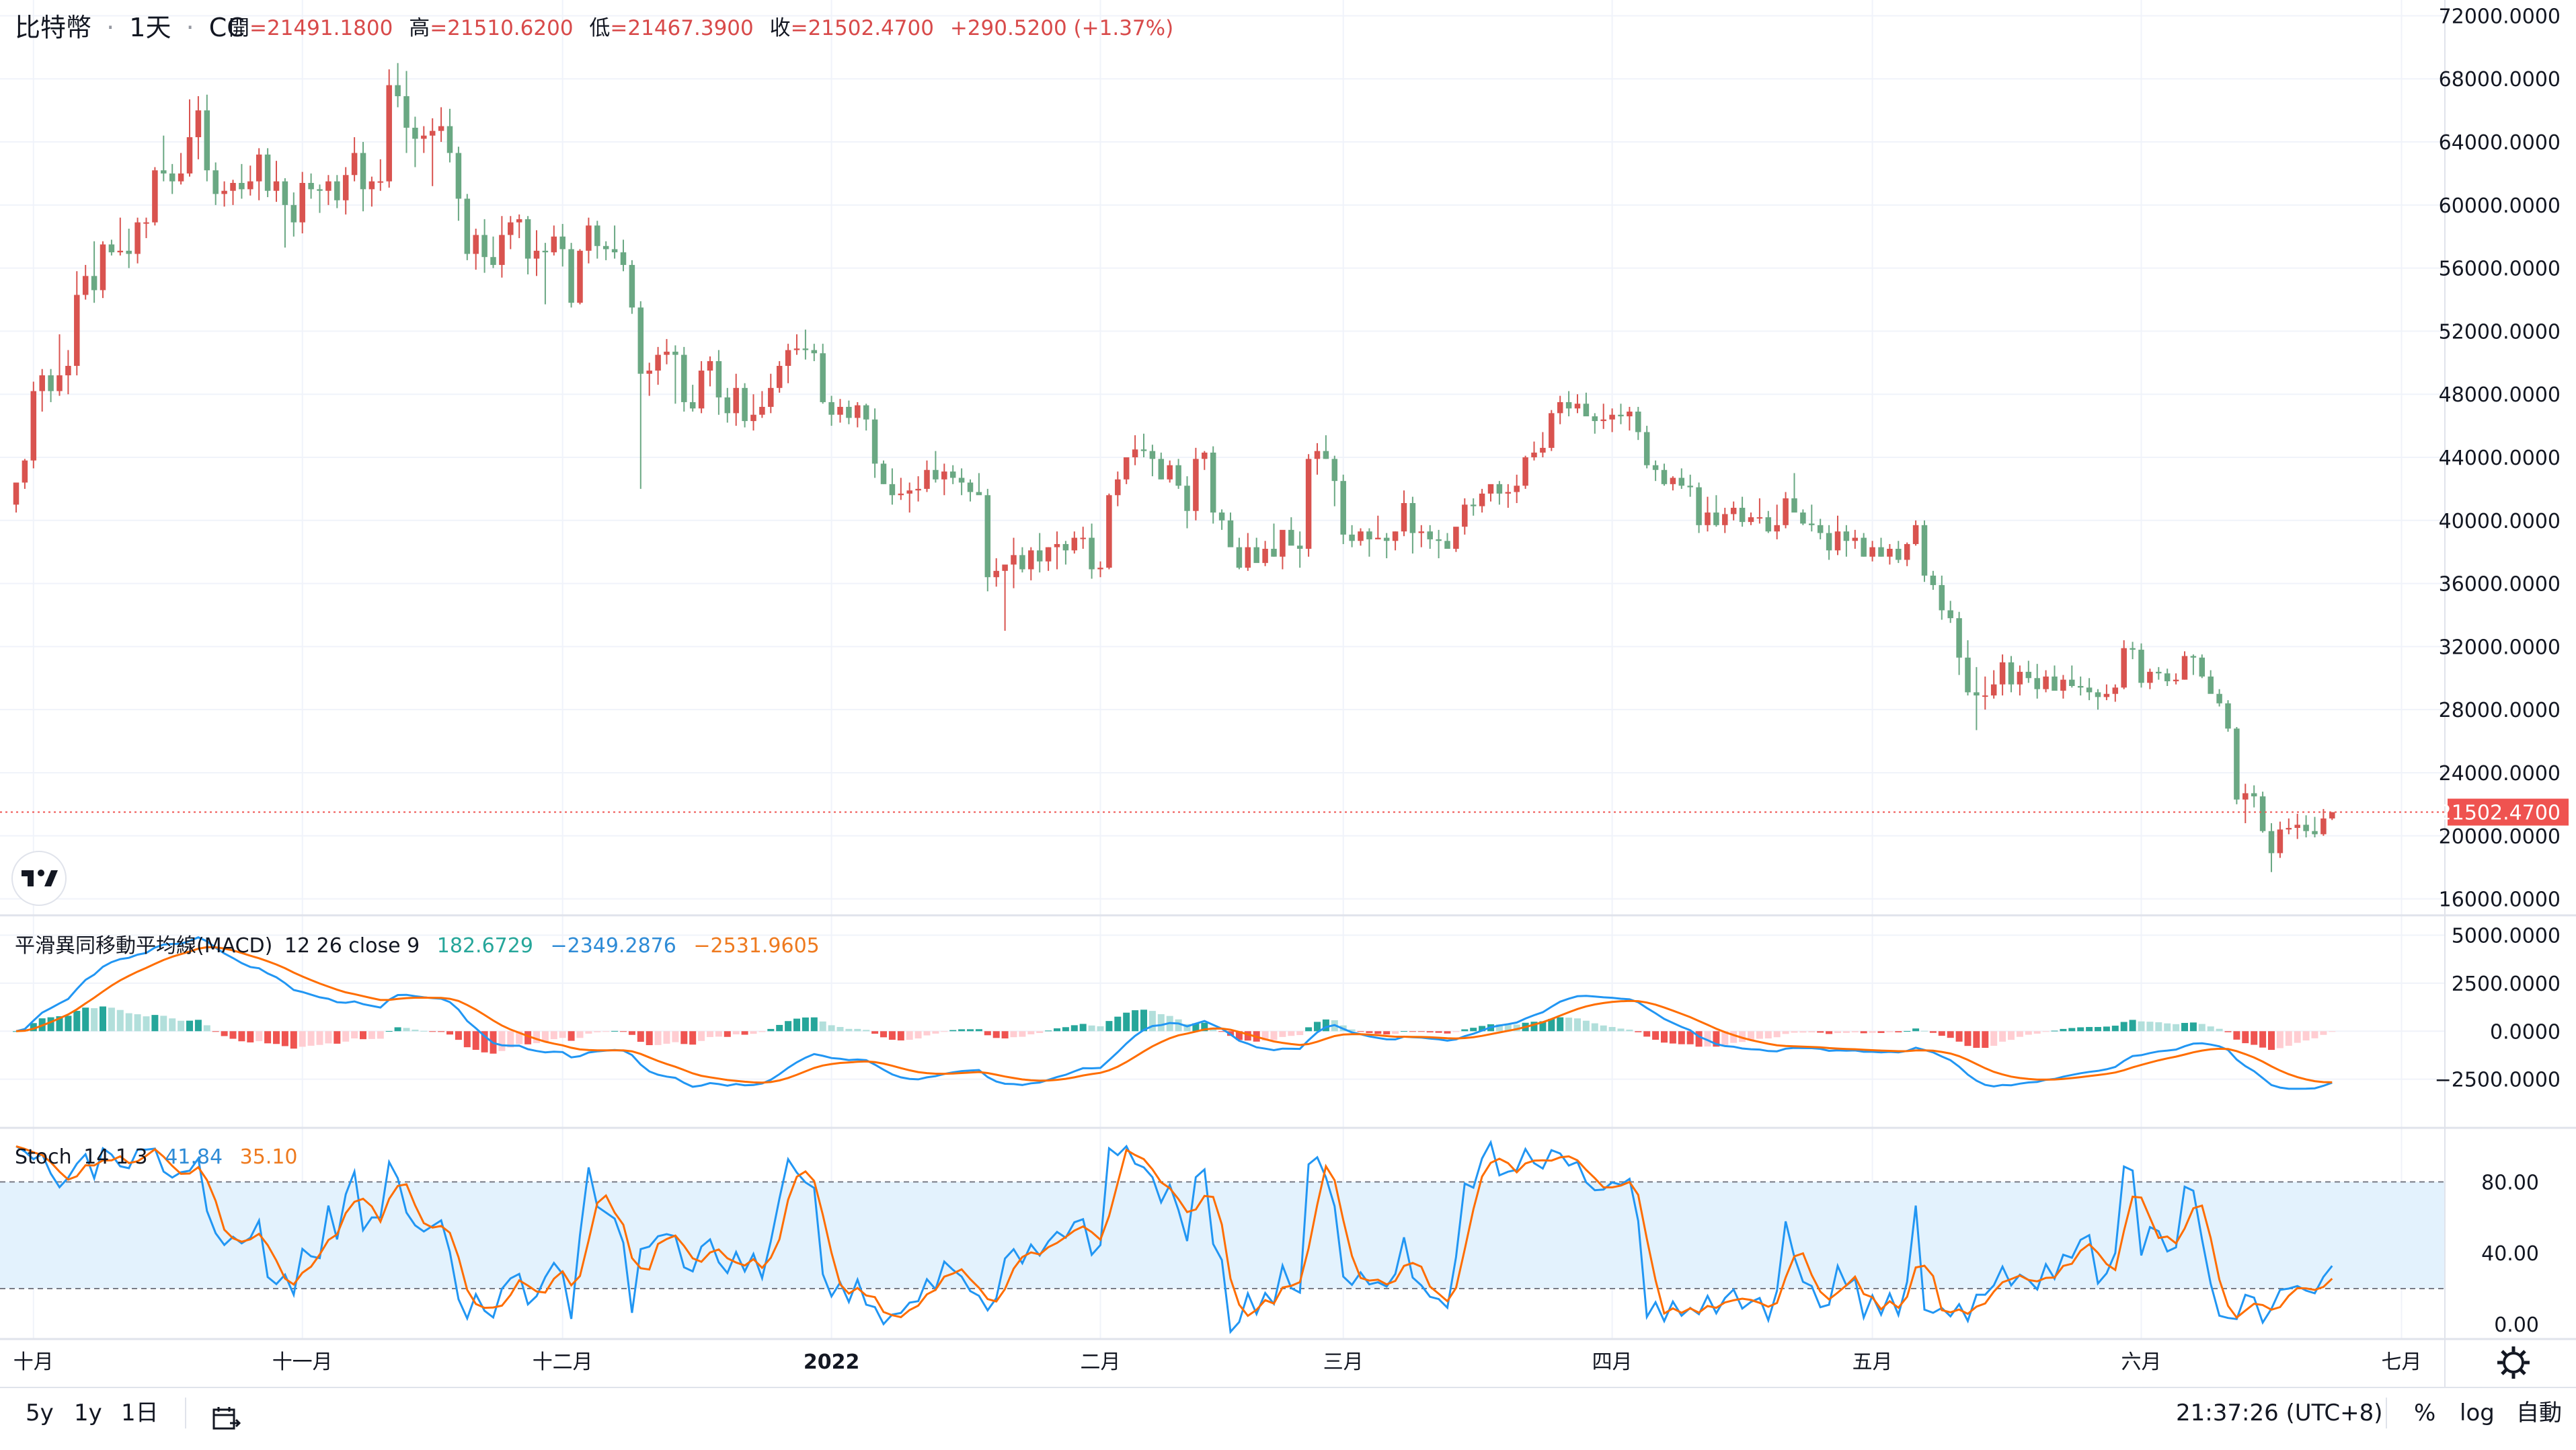  What do you see at coordinates (2539, 1413) in the screenshot?
I see `auto-scale-button: 自動` at bounding box center [2539, 1413].